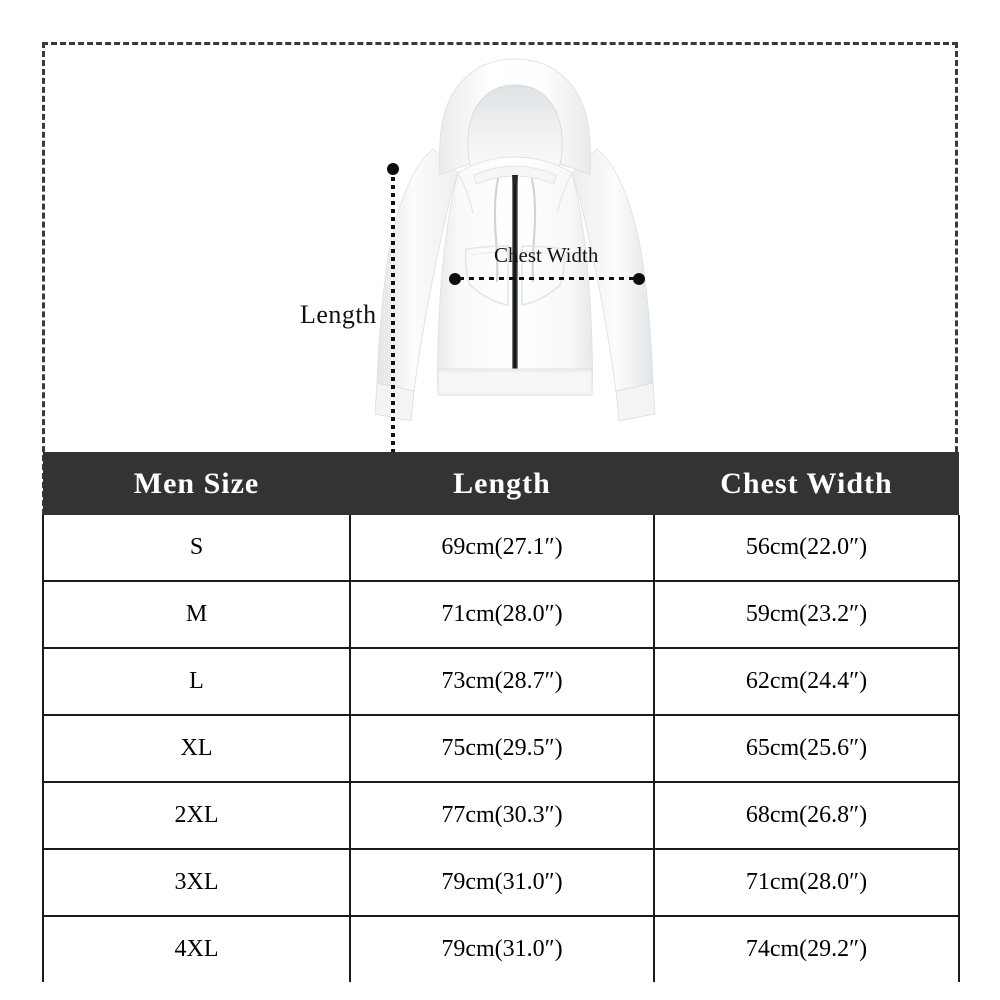 Image resolution: width=1000 pixels, height=1000 pixels. I want to click on zipper-teeth, so click(515, 286).